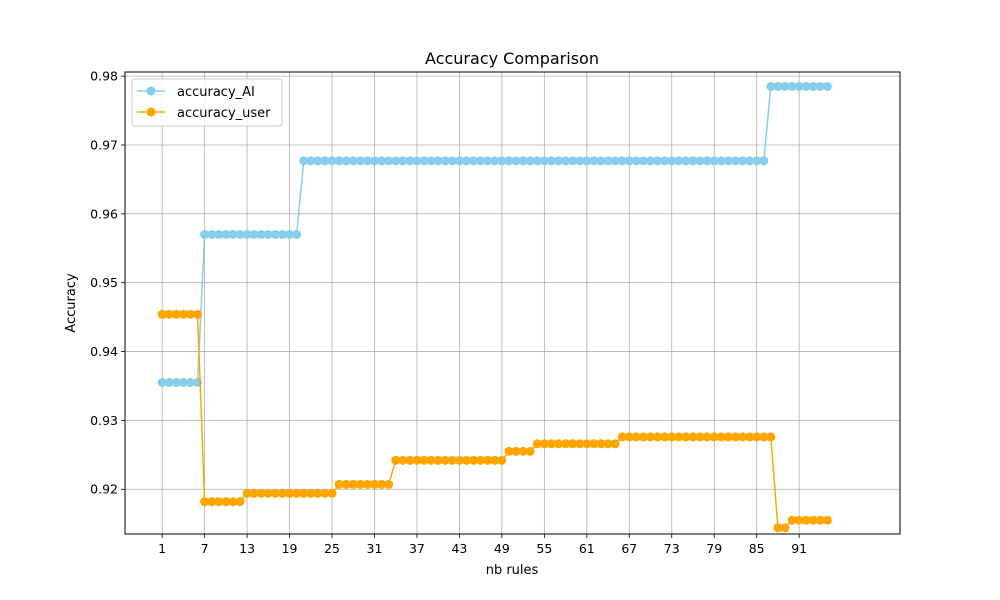  Describe the element at coordinates (162, 548) in the screenshot. I see `x-tick-label: 1` at that location.